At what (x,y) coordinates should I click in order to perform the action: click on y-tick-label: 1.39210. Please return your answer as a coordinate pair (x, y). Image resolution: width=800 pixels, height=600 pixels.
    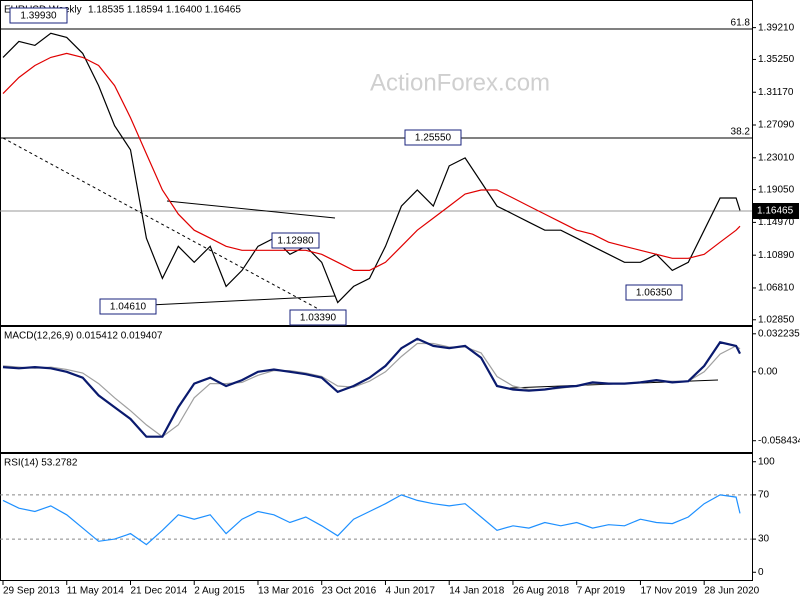
    Looking at the image, I should click on (776, 27).